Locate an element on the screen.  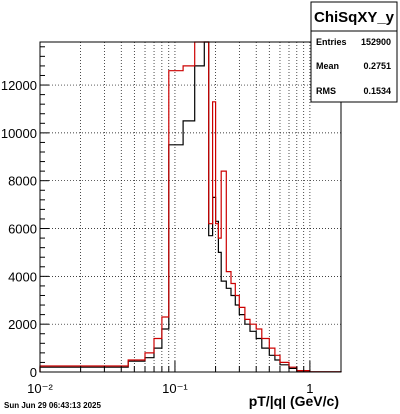
stats-mean-label: Mean is located at coordinates (327, 66).